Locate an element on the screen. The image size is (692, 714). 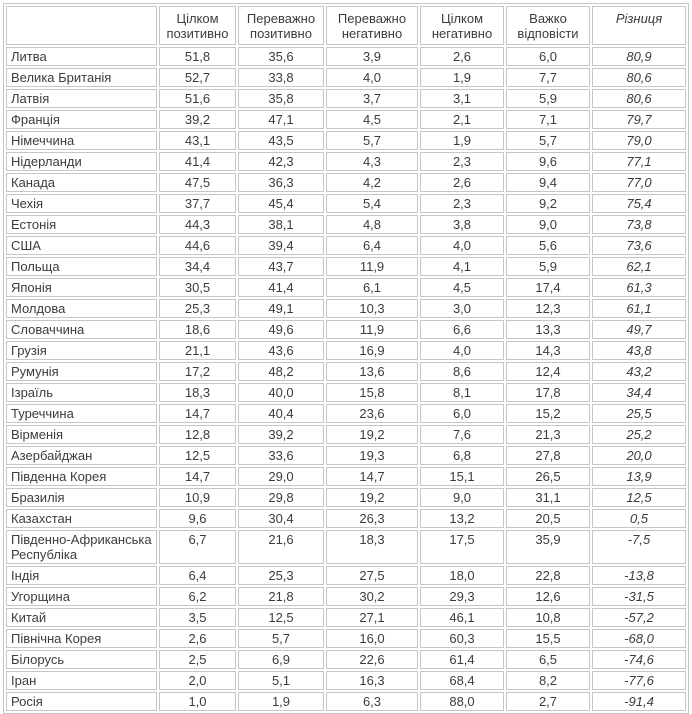
table-row: Південна Корея 14,7 29,0 14,7 15,1 26,5 13,9 is located at coordinates (346, 476).